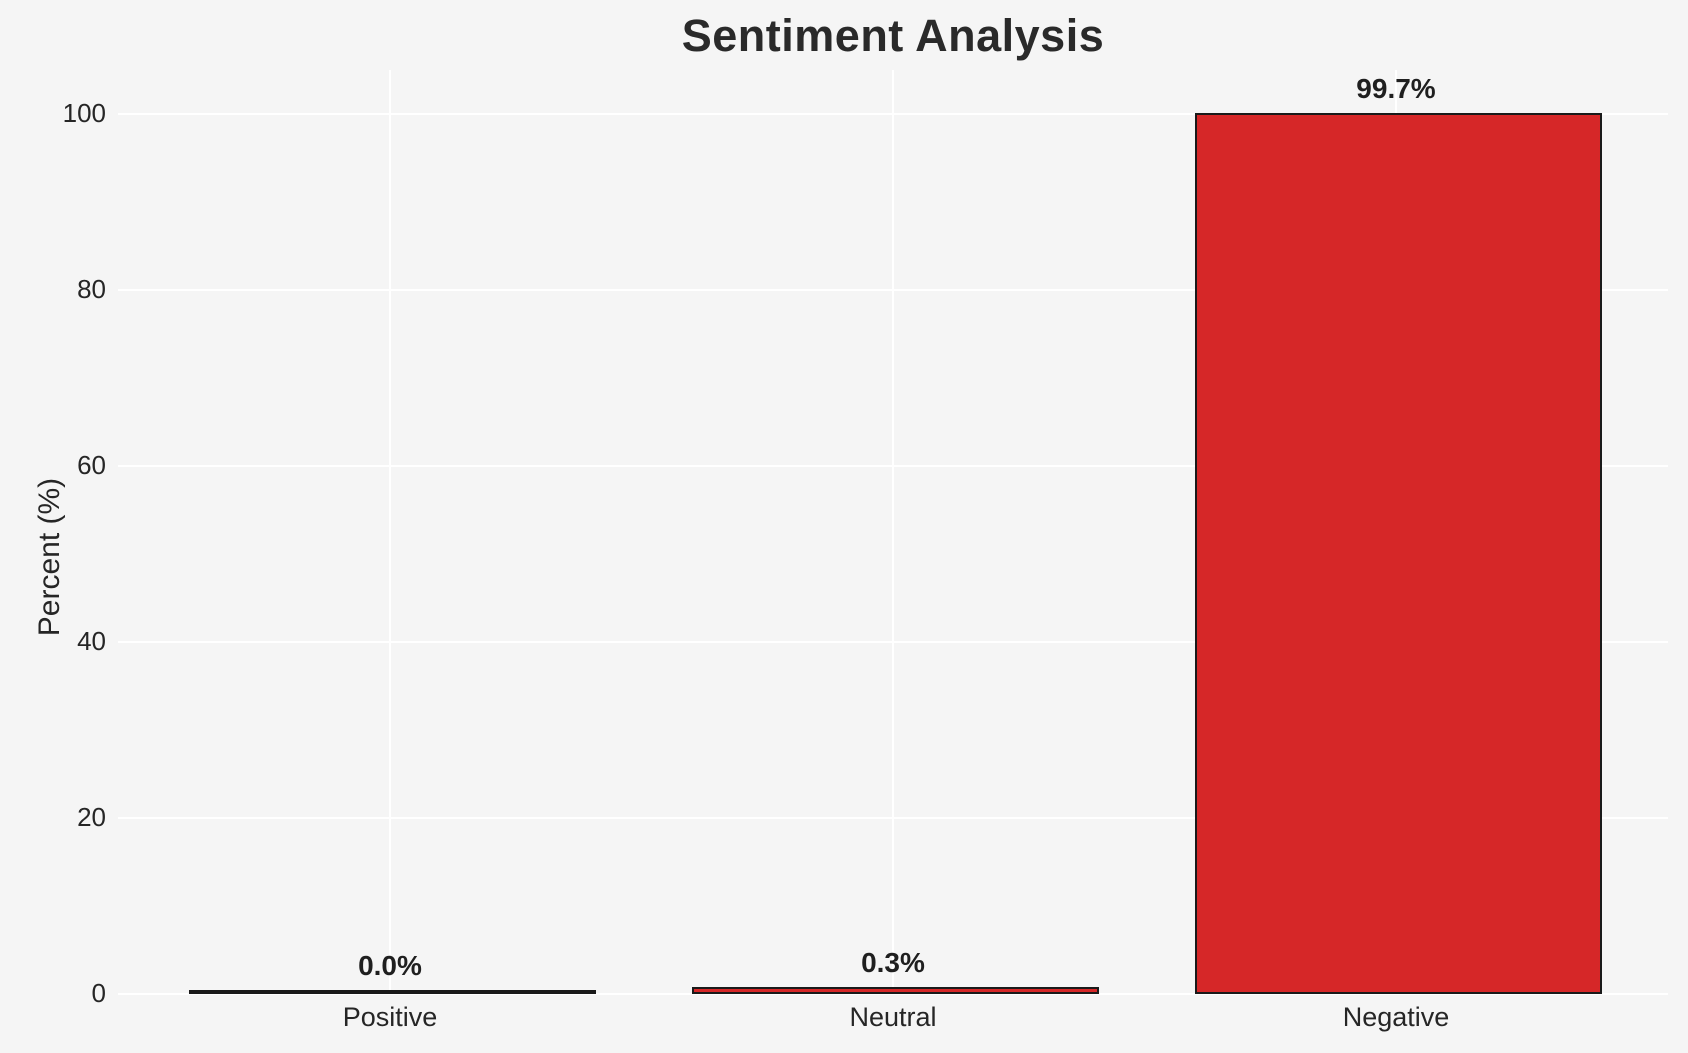 This screenshot has height=1053, width=1688. Describe the element at coordinates (91, 641) in the screenshot. I see `y-tick-label: 40` at that location.